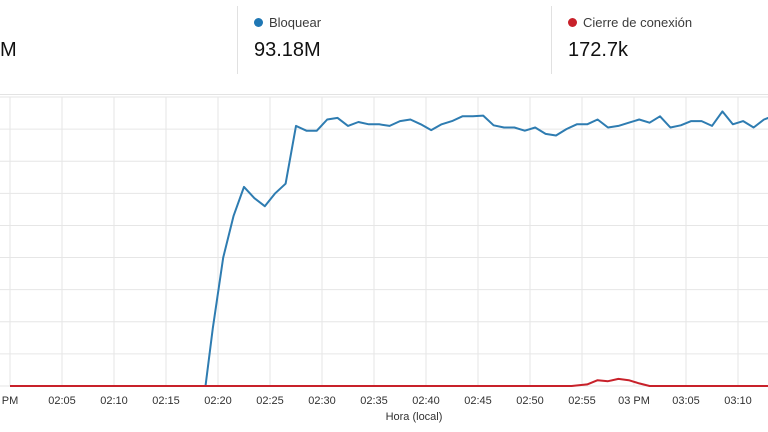  I want to click on x-tick-label: 02:30, so click(322, 401).